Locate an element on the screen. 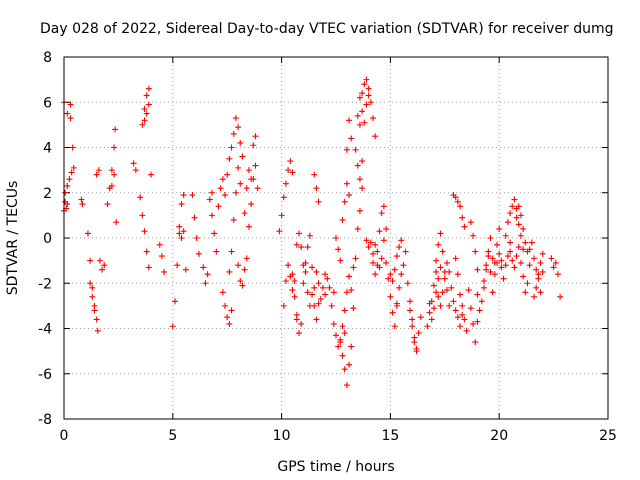 This screenshot has width=640, height=480. y-tick-label: -4 is located at coordinates (45, 330).